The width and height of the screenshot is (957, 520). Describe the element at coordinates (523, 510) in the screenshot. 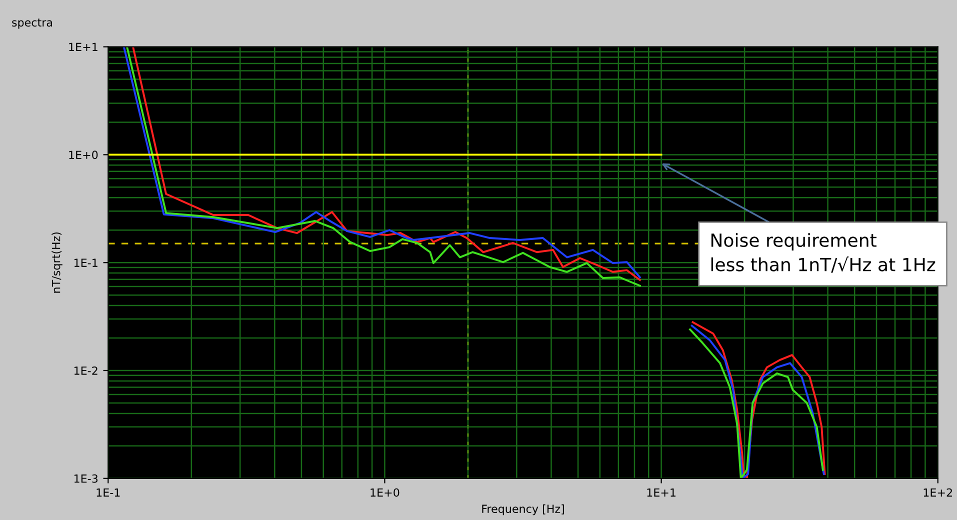

I see `x-axis-title: Frequency [Hz]` at that location.